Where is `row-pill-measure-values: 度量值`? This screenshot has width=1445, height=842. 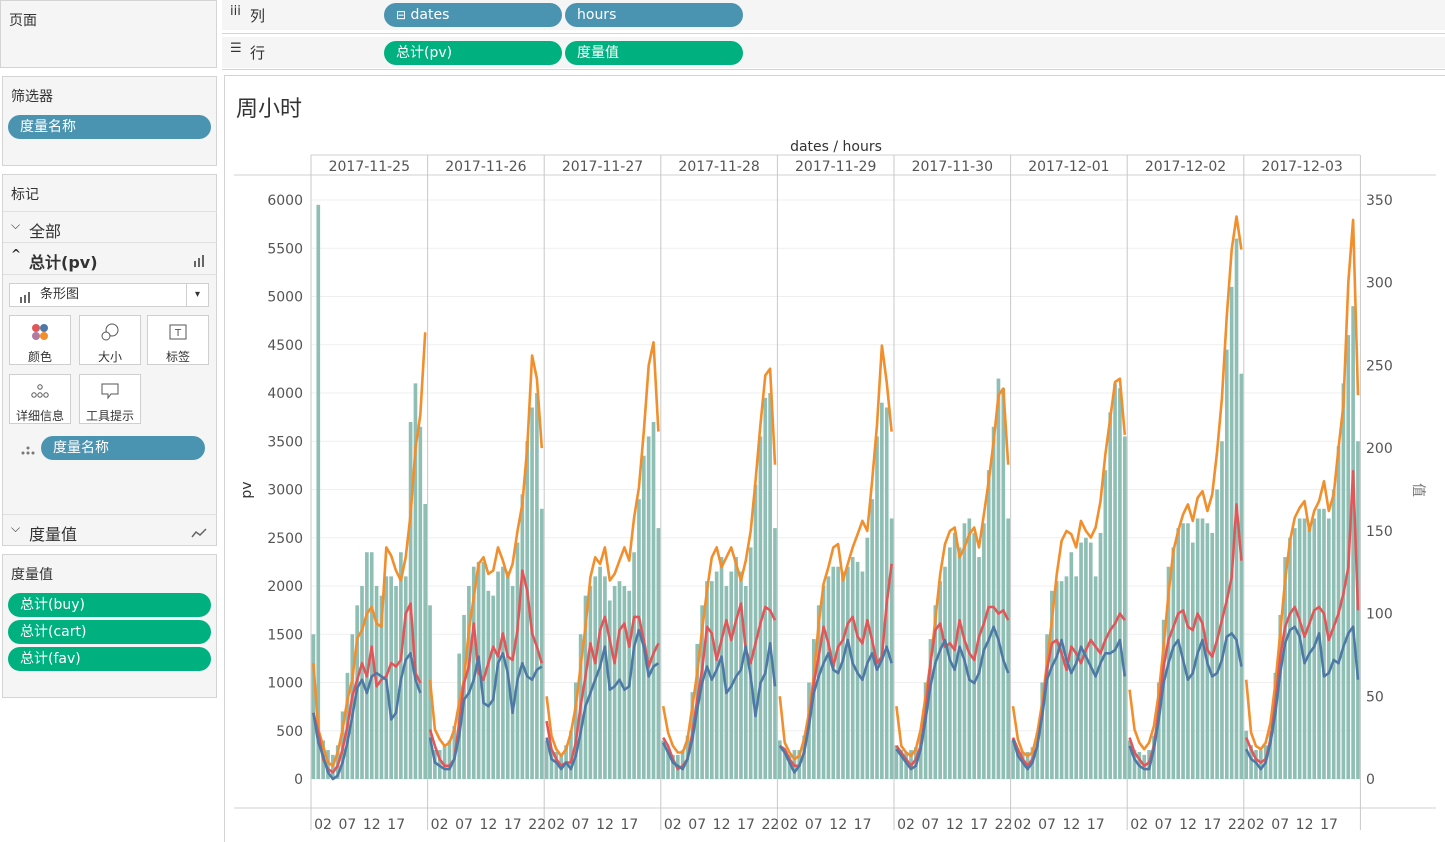 row-pill-measure-values: 度量值 is located at coordinates (654, 53).